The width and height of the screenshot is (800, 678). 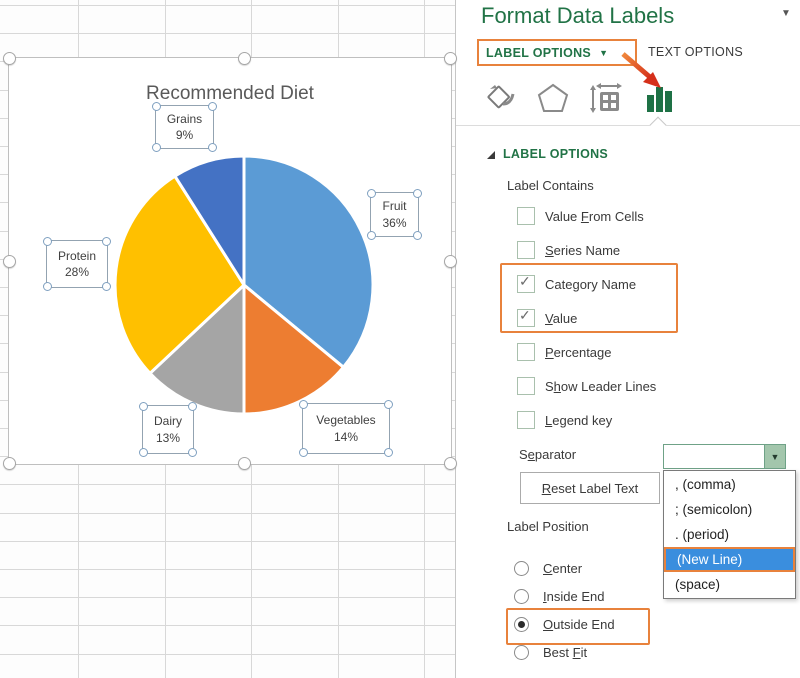 What do you see at coordinates (184, 118) in the screenshot?
I see `data-label-category: Grains` at bounding box center [184, 118].